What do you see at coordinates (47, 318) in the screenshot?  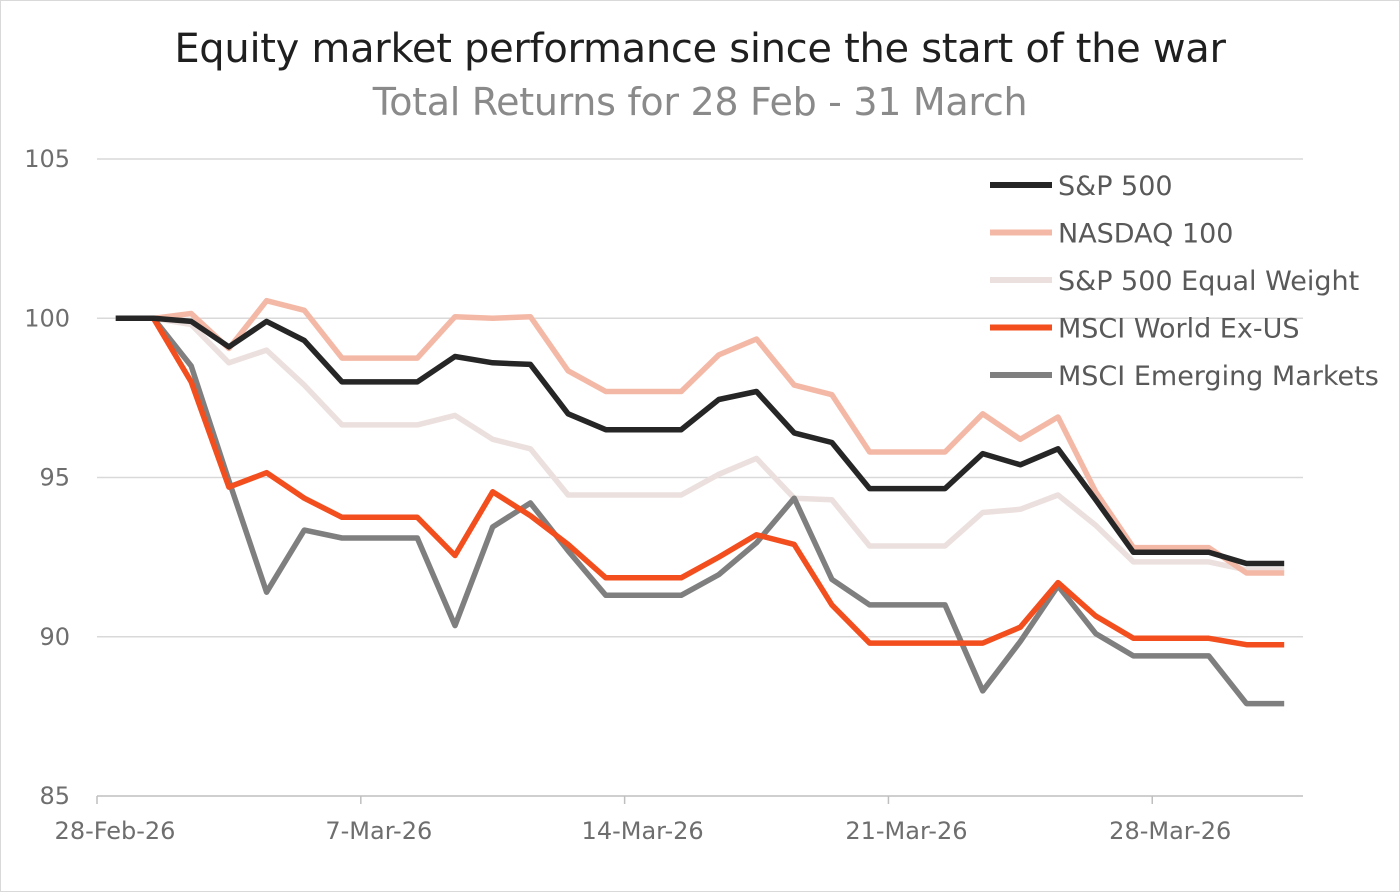 I see `y-tick-label: 100` at bounding box center [47, 318].